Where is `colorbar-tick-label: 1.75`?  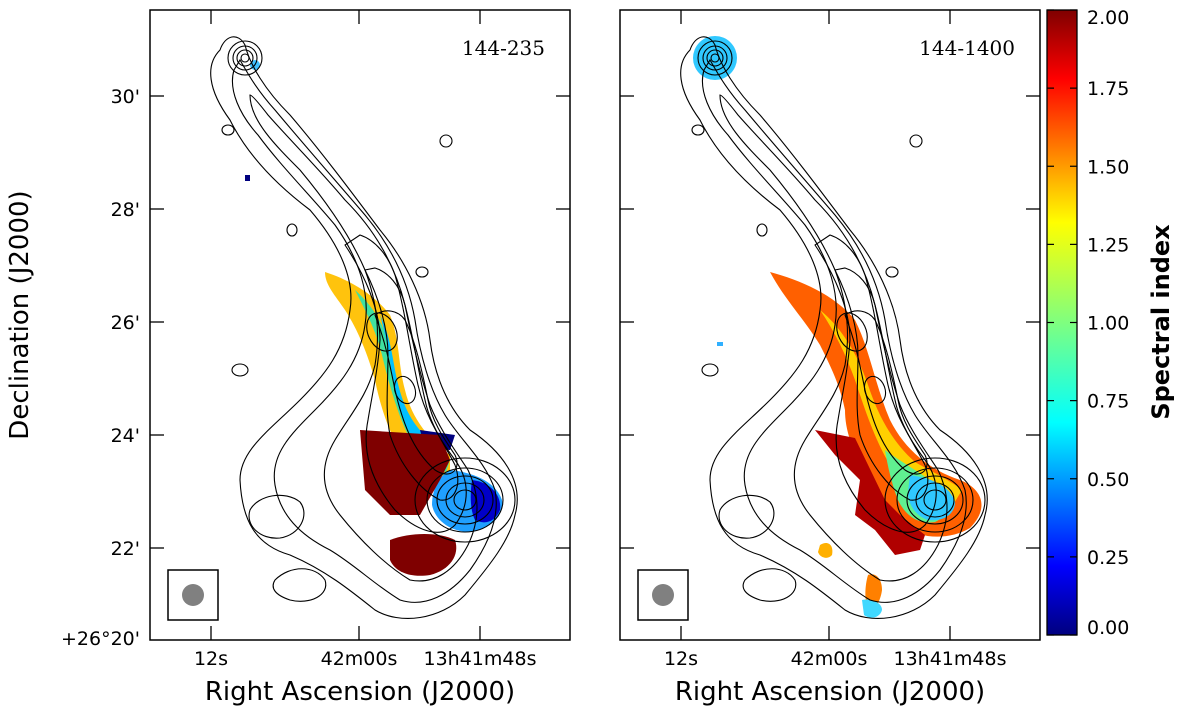 colorbar-tick-label: 1.75 is located at coordinates (1108, 89).